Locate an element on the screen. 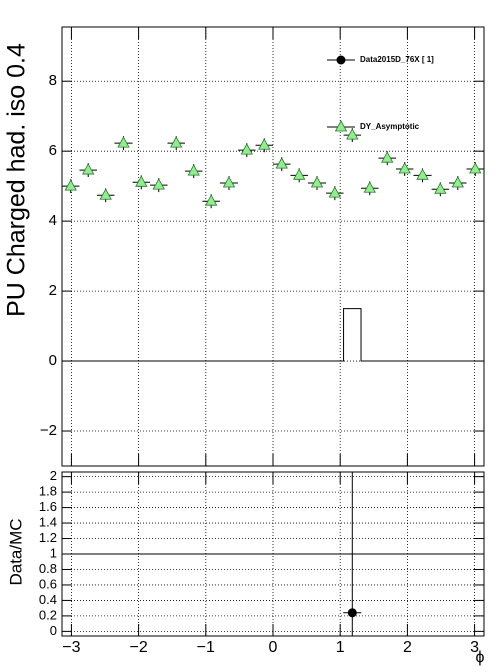 The height and width of the screenshot is (672, 496). data-histogram is located at coordinates (273, 335).